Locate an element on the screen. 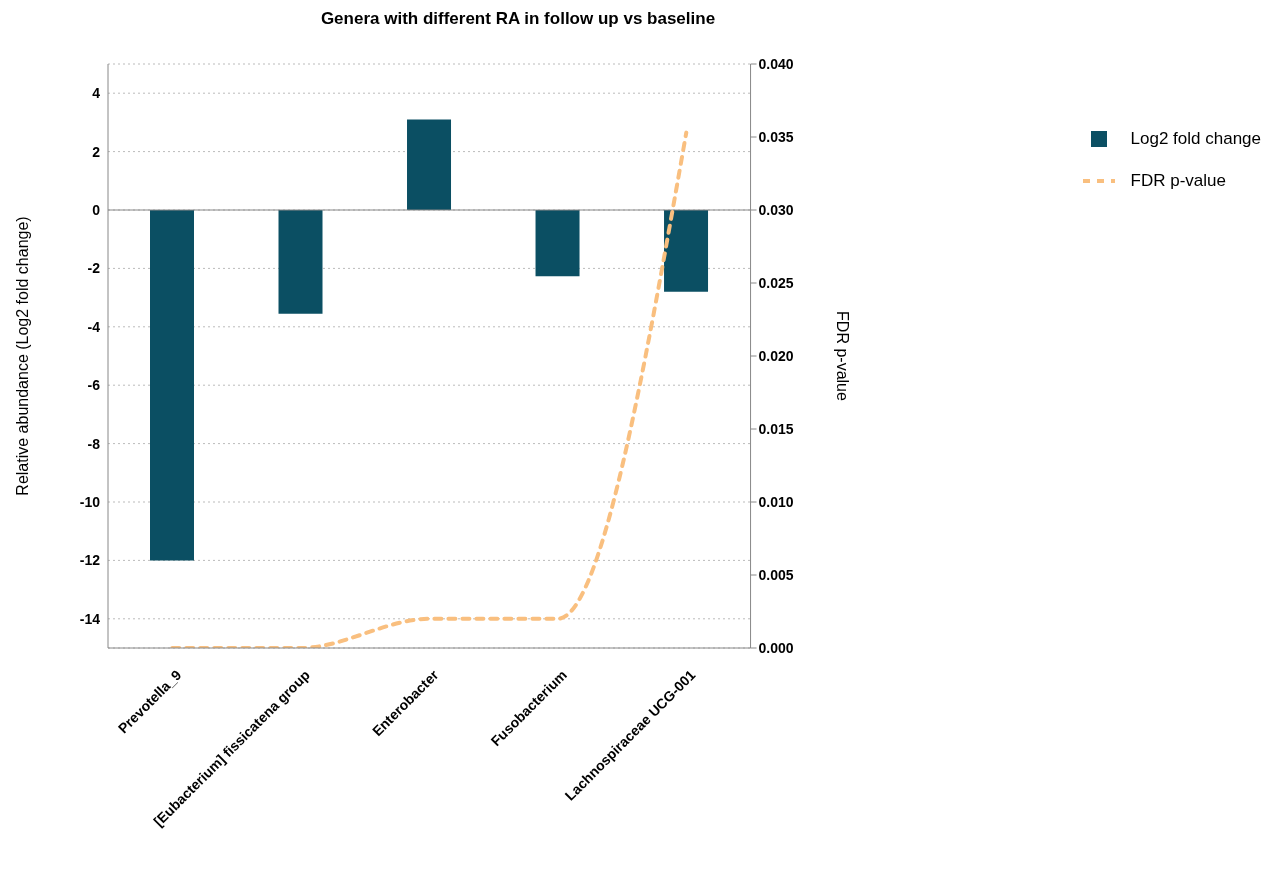  y-tick-label: -12 is located at coordinates (90, 560).